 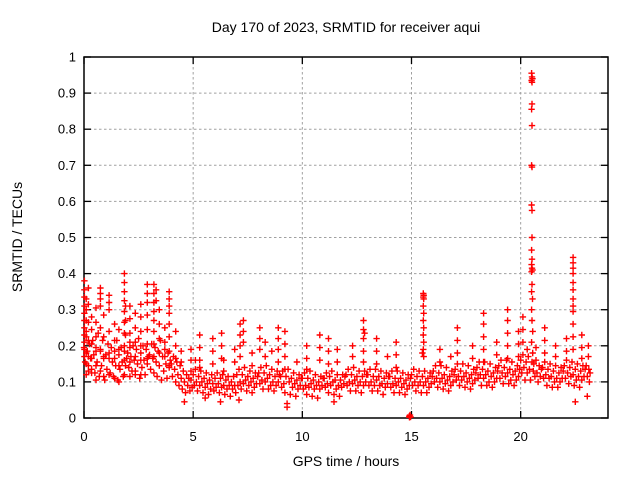 I want to click on y-tick-label: 0.4, so click(x=67, y=273).